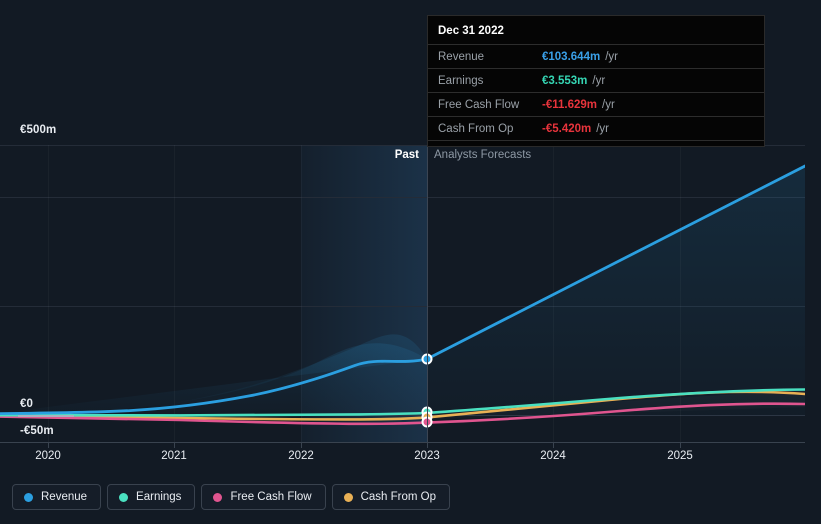  I want to click on tooltip-label-free-cash-flow: Free Cash Flow, so click(479, 104).